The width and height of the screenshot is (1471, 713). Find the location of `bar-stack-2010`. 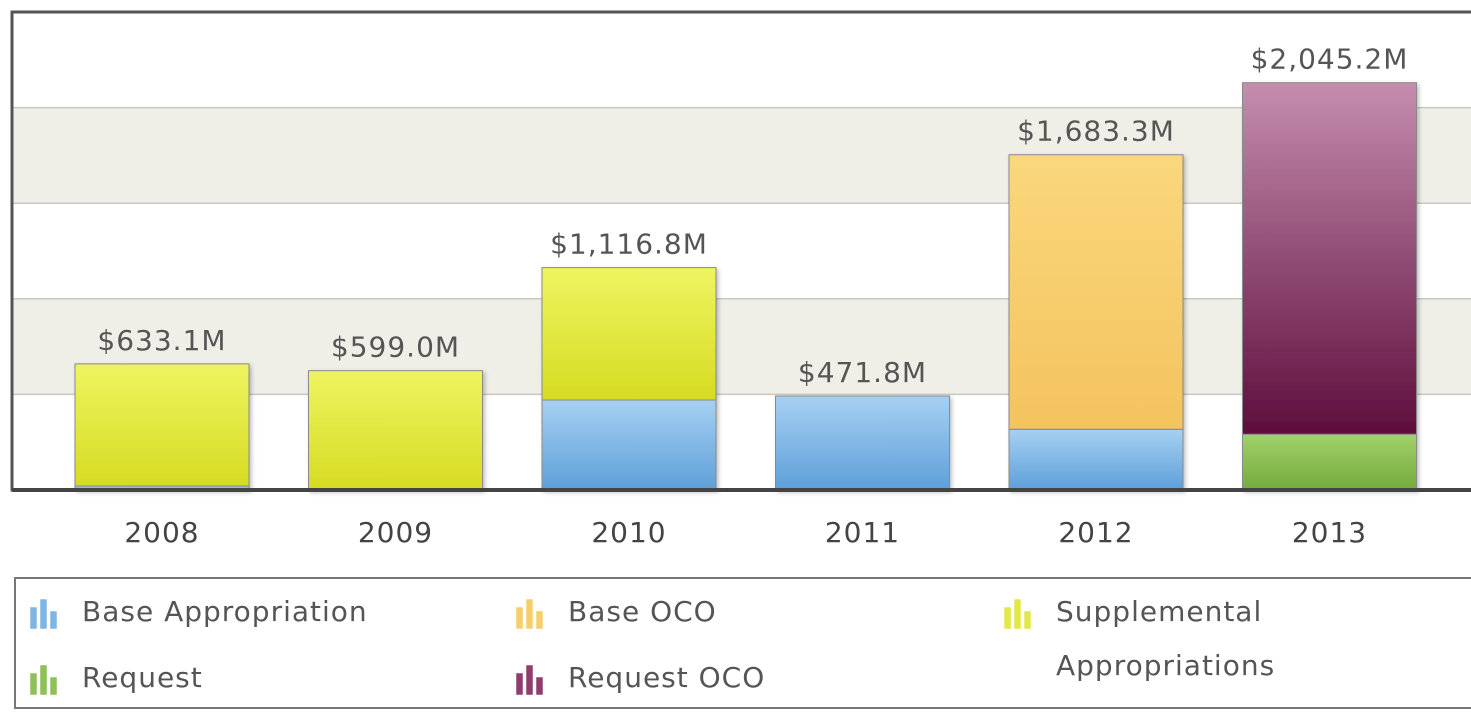

bar-stack-2010 is located at coordinates (629, 379).